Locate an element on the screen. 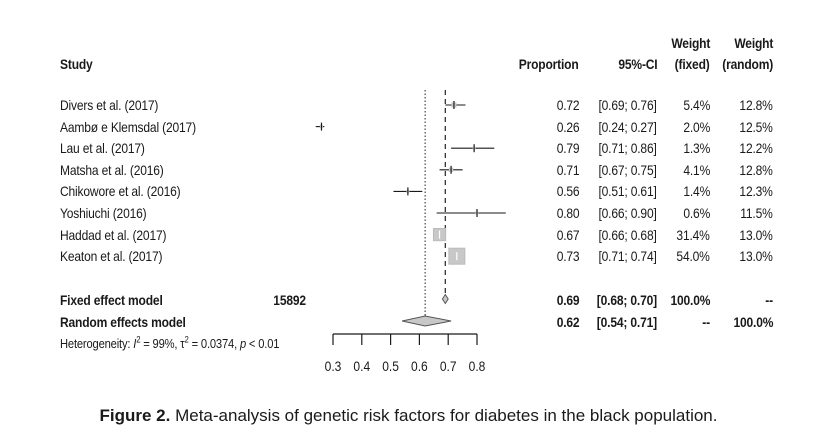 The height and width of the screenshot is (440, 817). heterogeneity-prefix: Heterogeneity: is located at coordinates (97, 343).